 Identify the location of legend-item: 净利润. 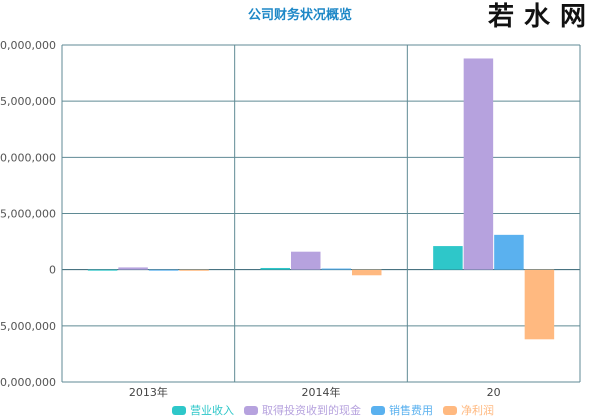
(468, 410).